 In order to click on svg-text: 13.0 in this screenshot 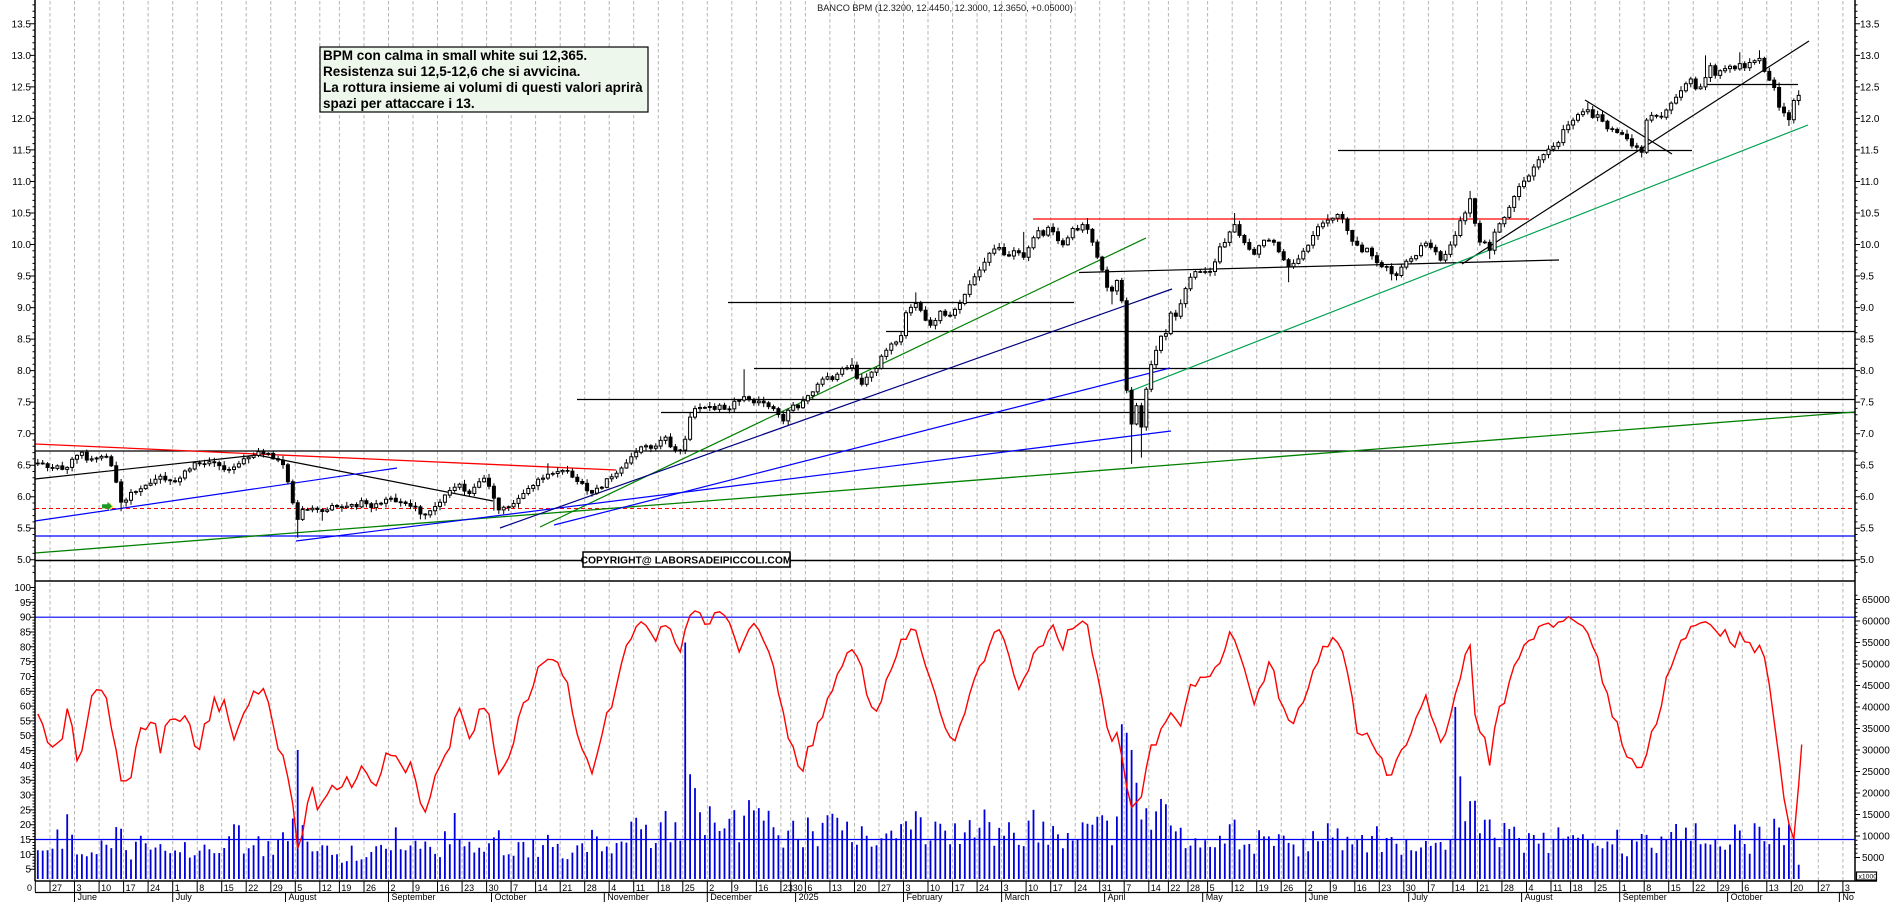, I will do `click(22, 56)`.